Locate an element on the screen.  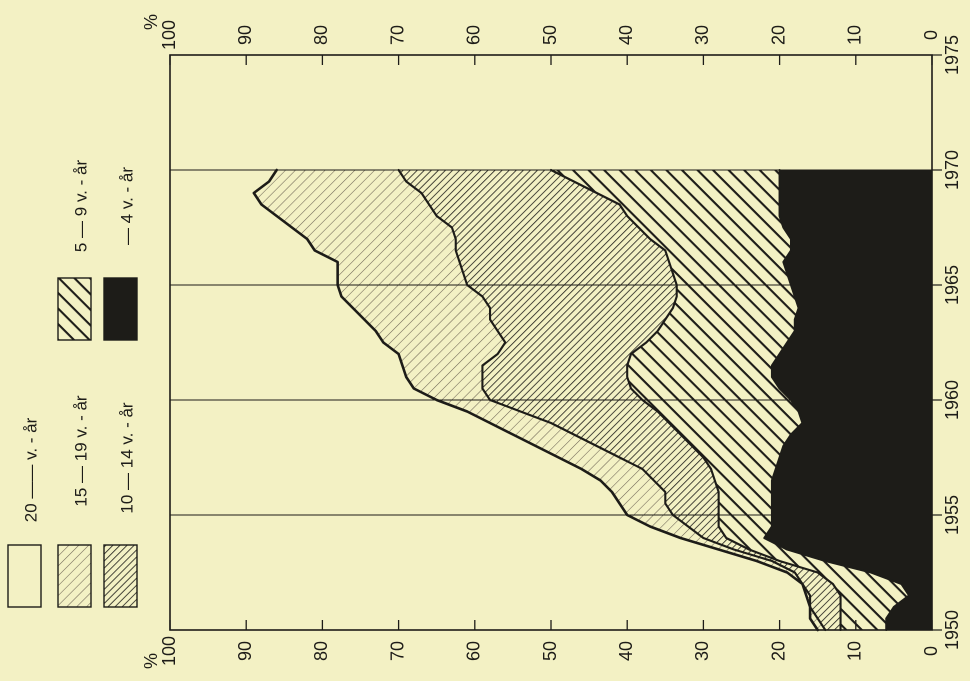
y-tick-bottom-label: 10 is located at coordinates (855, 651).